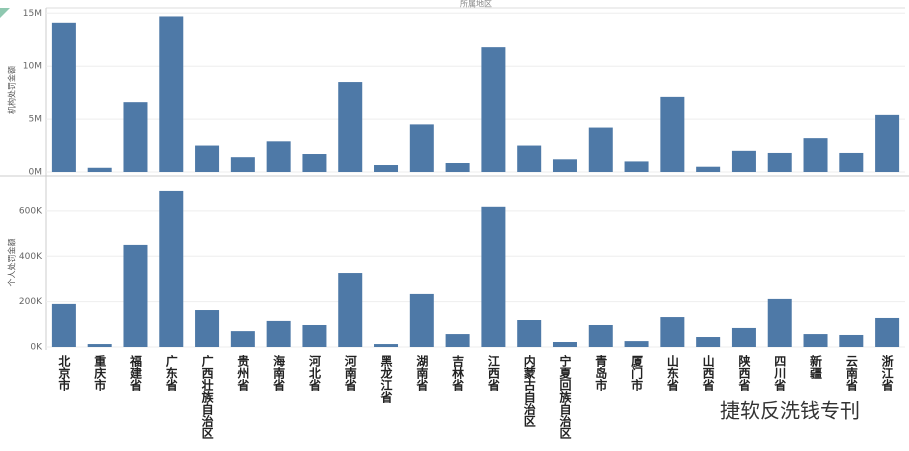 This screenshot has width=909, height=451. Describe the element at coordinates (493, 373) in the screenshot. I see `x-tick-label: 江西省` at that location.